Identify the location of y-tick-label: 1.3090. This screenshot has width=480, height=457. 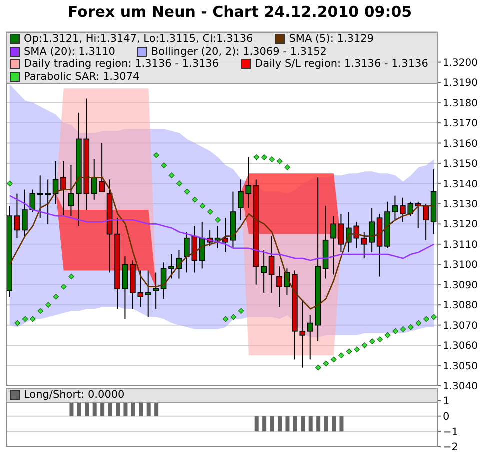
(460, 286).